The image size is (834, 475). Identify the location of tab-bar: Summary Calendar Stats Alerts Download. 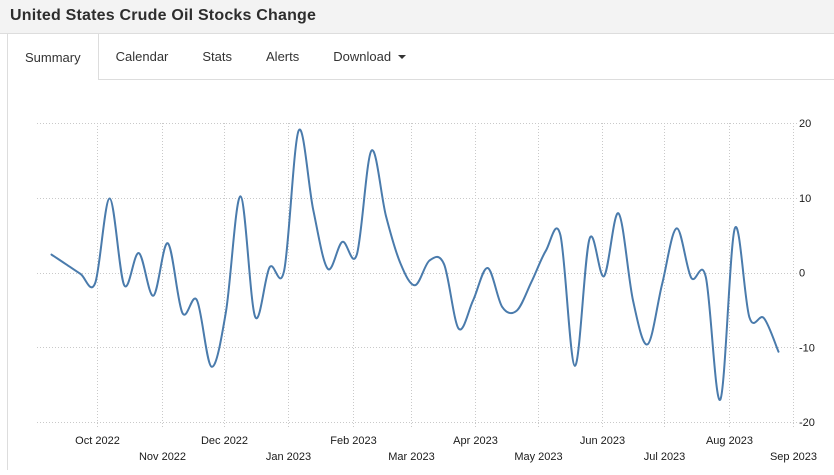
(420, 57).